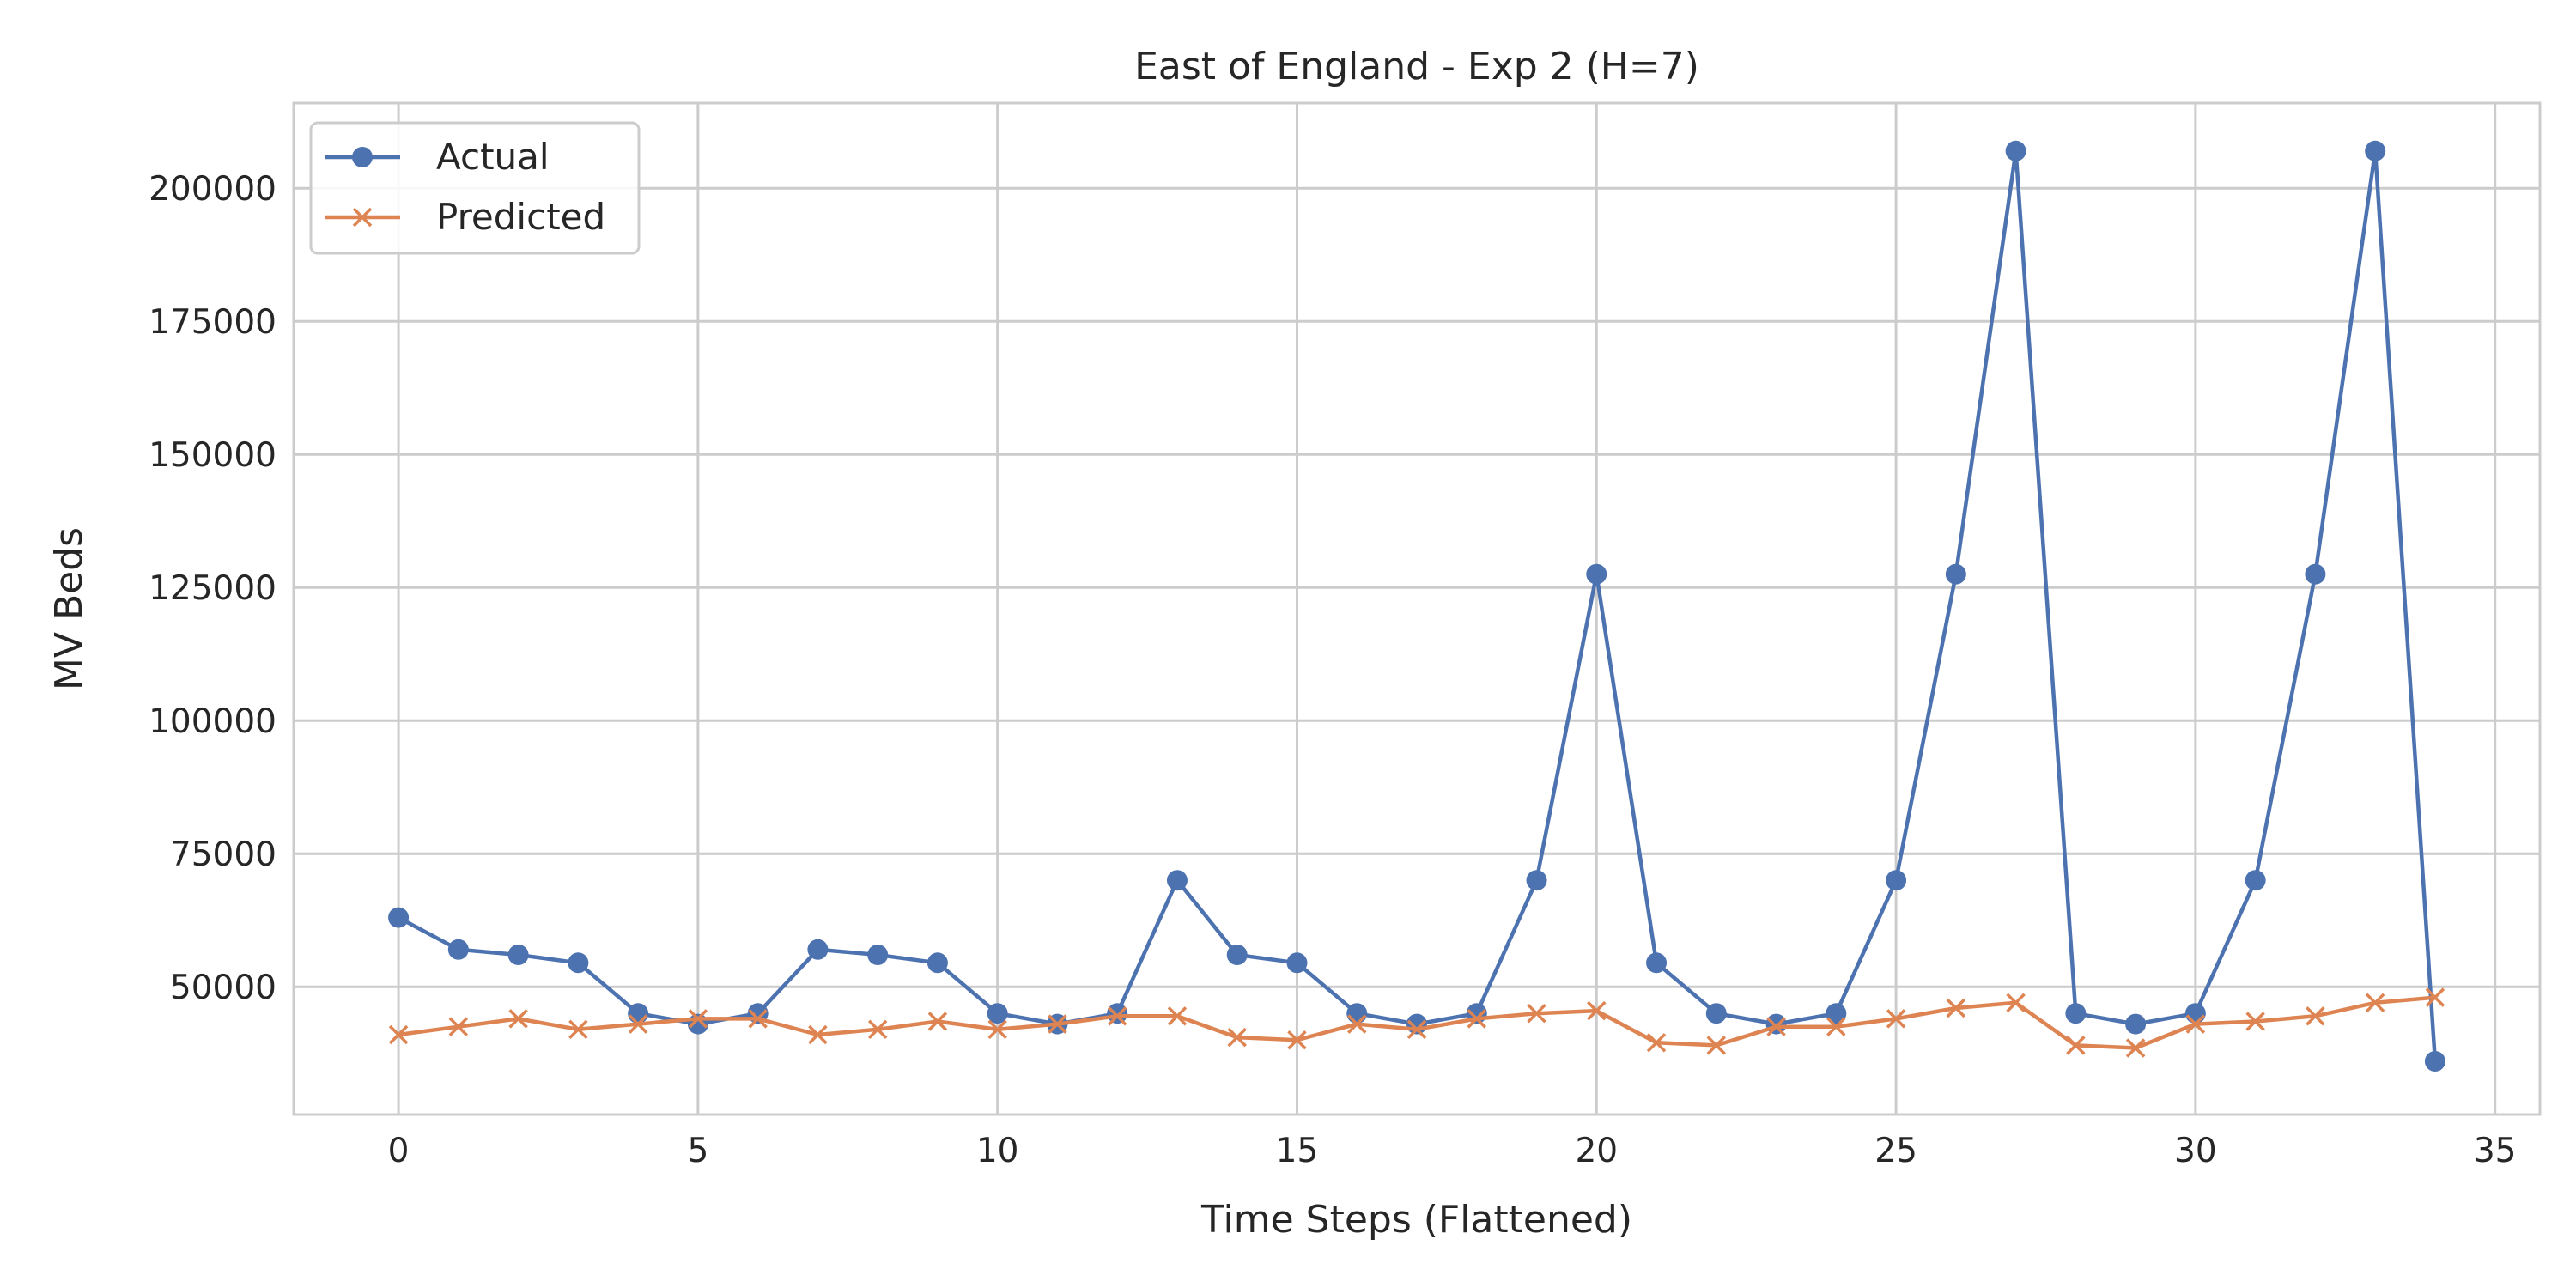 This screenshot has width=2576, height=1288. I want to click on y-tick-label: 175000, so click(213, 323).